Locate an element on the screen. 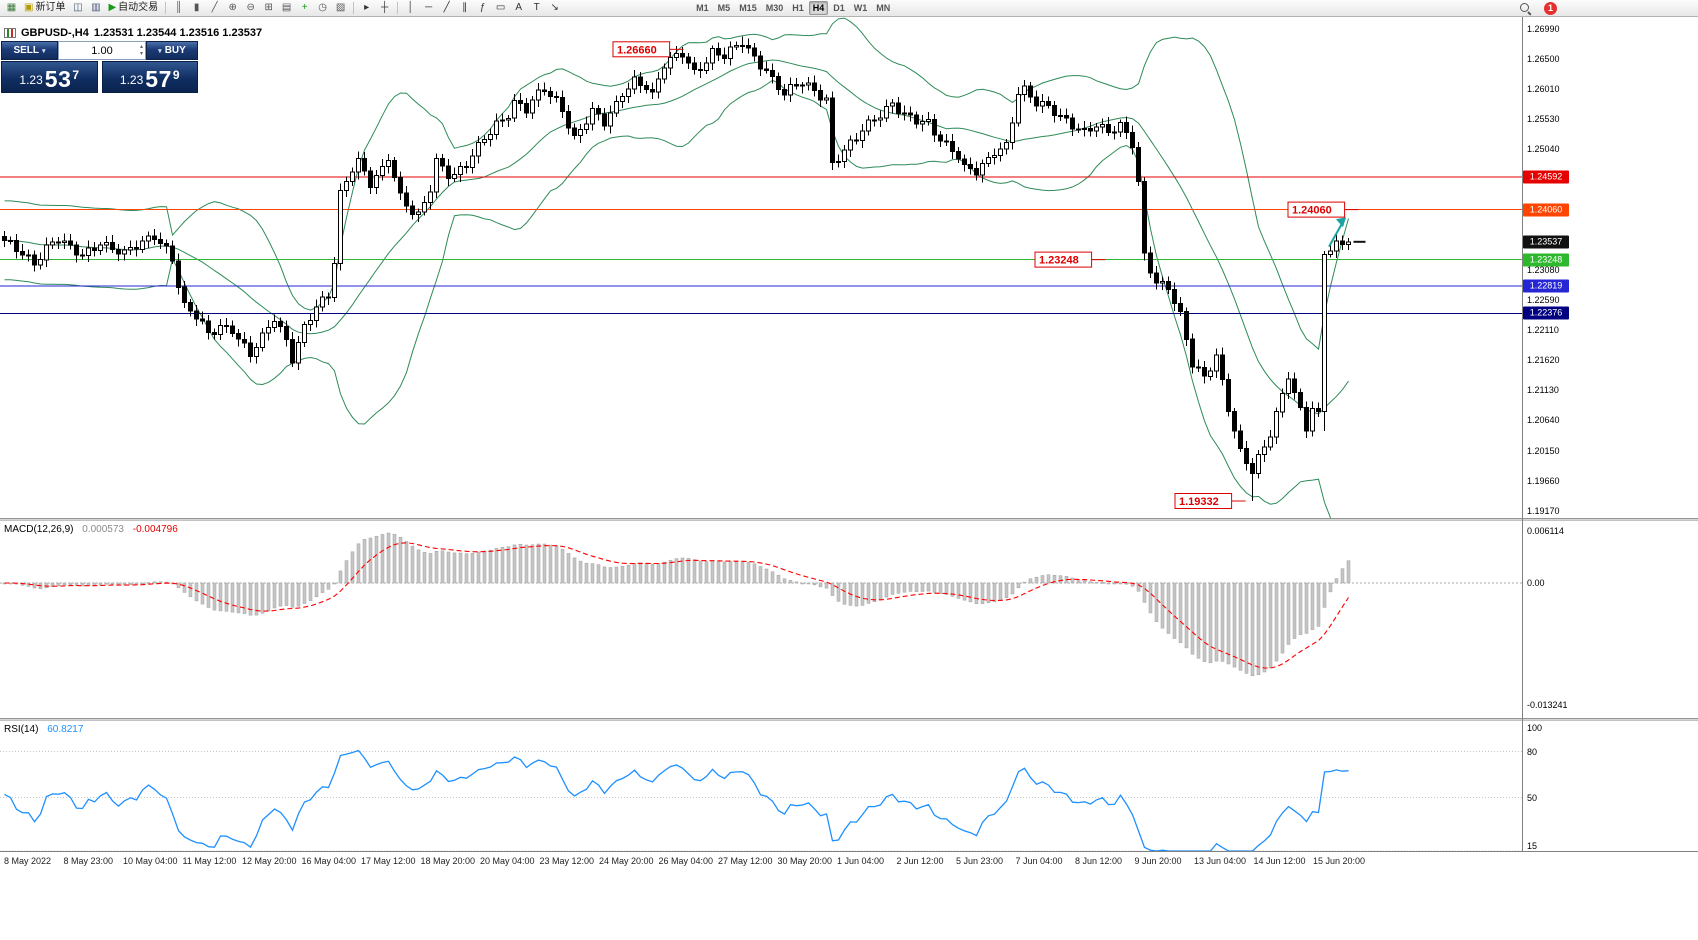 The image size is (1698, 940). indicators-icon: + is located at coordinates (304, 7).